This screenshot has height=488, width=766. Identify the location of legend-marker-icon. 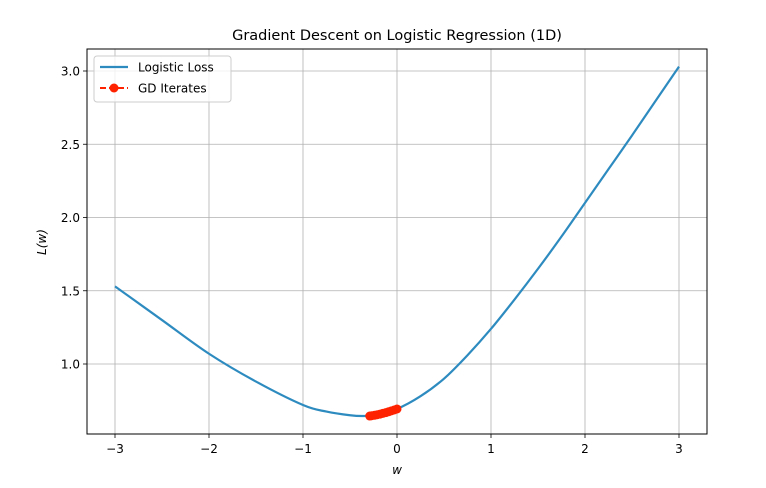
(114, 88).